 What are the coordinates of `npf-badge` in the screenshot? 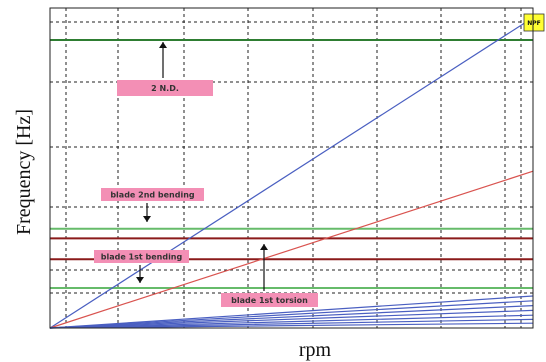 It's located at (534, 22).